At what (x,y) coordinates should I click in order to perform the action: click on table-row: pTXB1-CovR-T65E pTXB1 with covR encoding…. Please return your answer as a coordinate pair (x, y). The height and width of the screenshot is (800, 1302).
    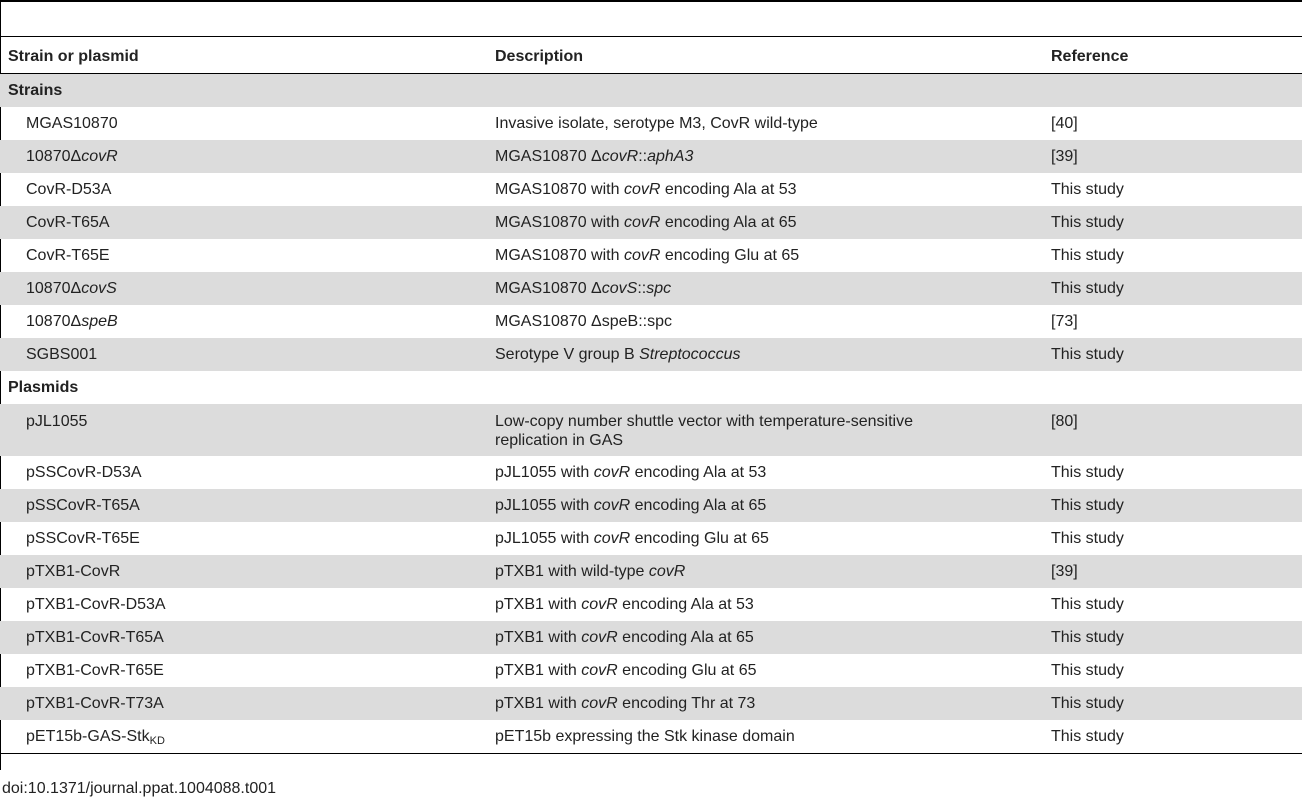
    Looking at the image, I should click on (651, 670).